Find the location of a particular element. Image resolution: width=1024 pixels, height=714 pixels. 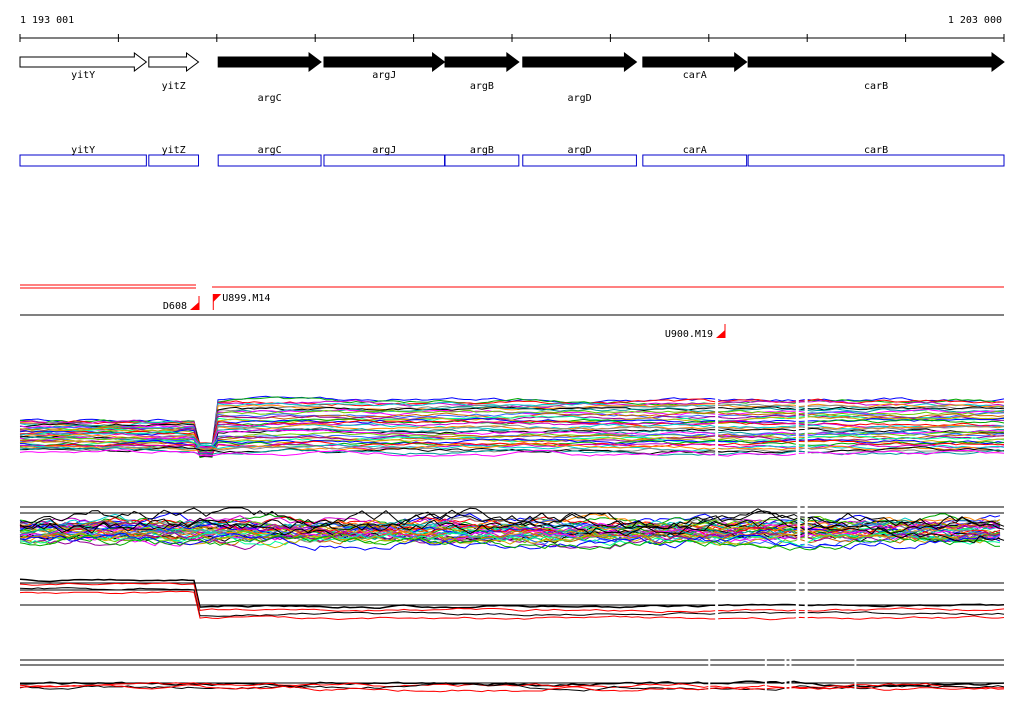

gene-box-argC is located at coordinates (269, 160).